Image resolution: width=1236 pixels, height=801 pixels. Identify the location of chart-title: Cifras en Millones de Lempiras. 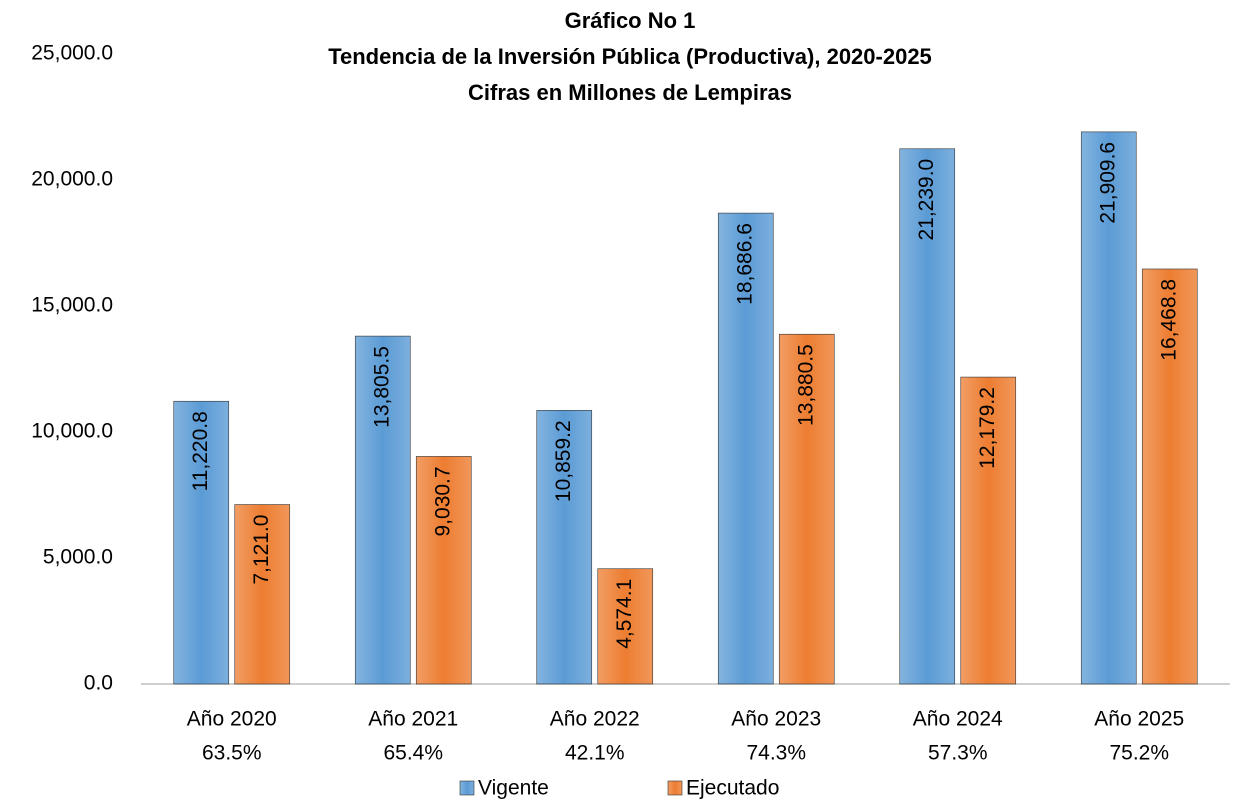
(630, 92).